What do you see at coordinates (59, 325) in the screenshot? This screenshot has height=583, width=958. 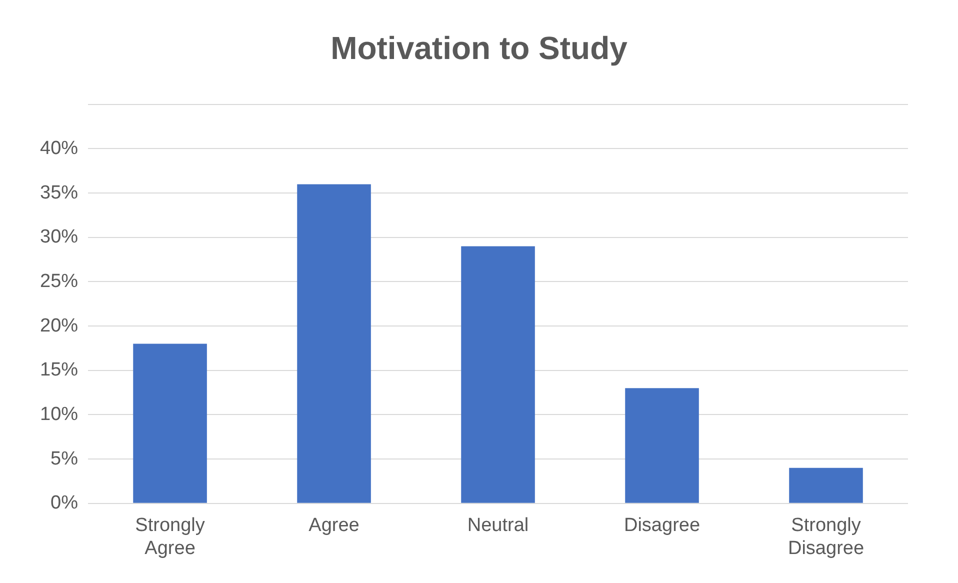 I see `y-tick-label: 20%` at bounding box center [59, 325].